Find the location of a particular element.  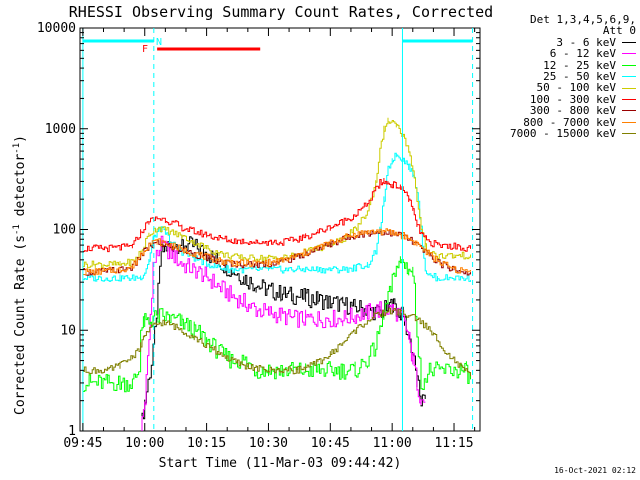

legend-entry-6-12-kev-kev: 6 - 12 keV is located at coordinates (557, 54).